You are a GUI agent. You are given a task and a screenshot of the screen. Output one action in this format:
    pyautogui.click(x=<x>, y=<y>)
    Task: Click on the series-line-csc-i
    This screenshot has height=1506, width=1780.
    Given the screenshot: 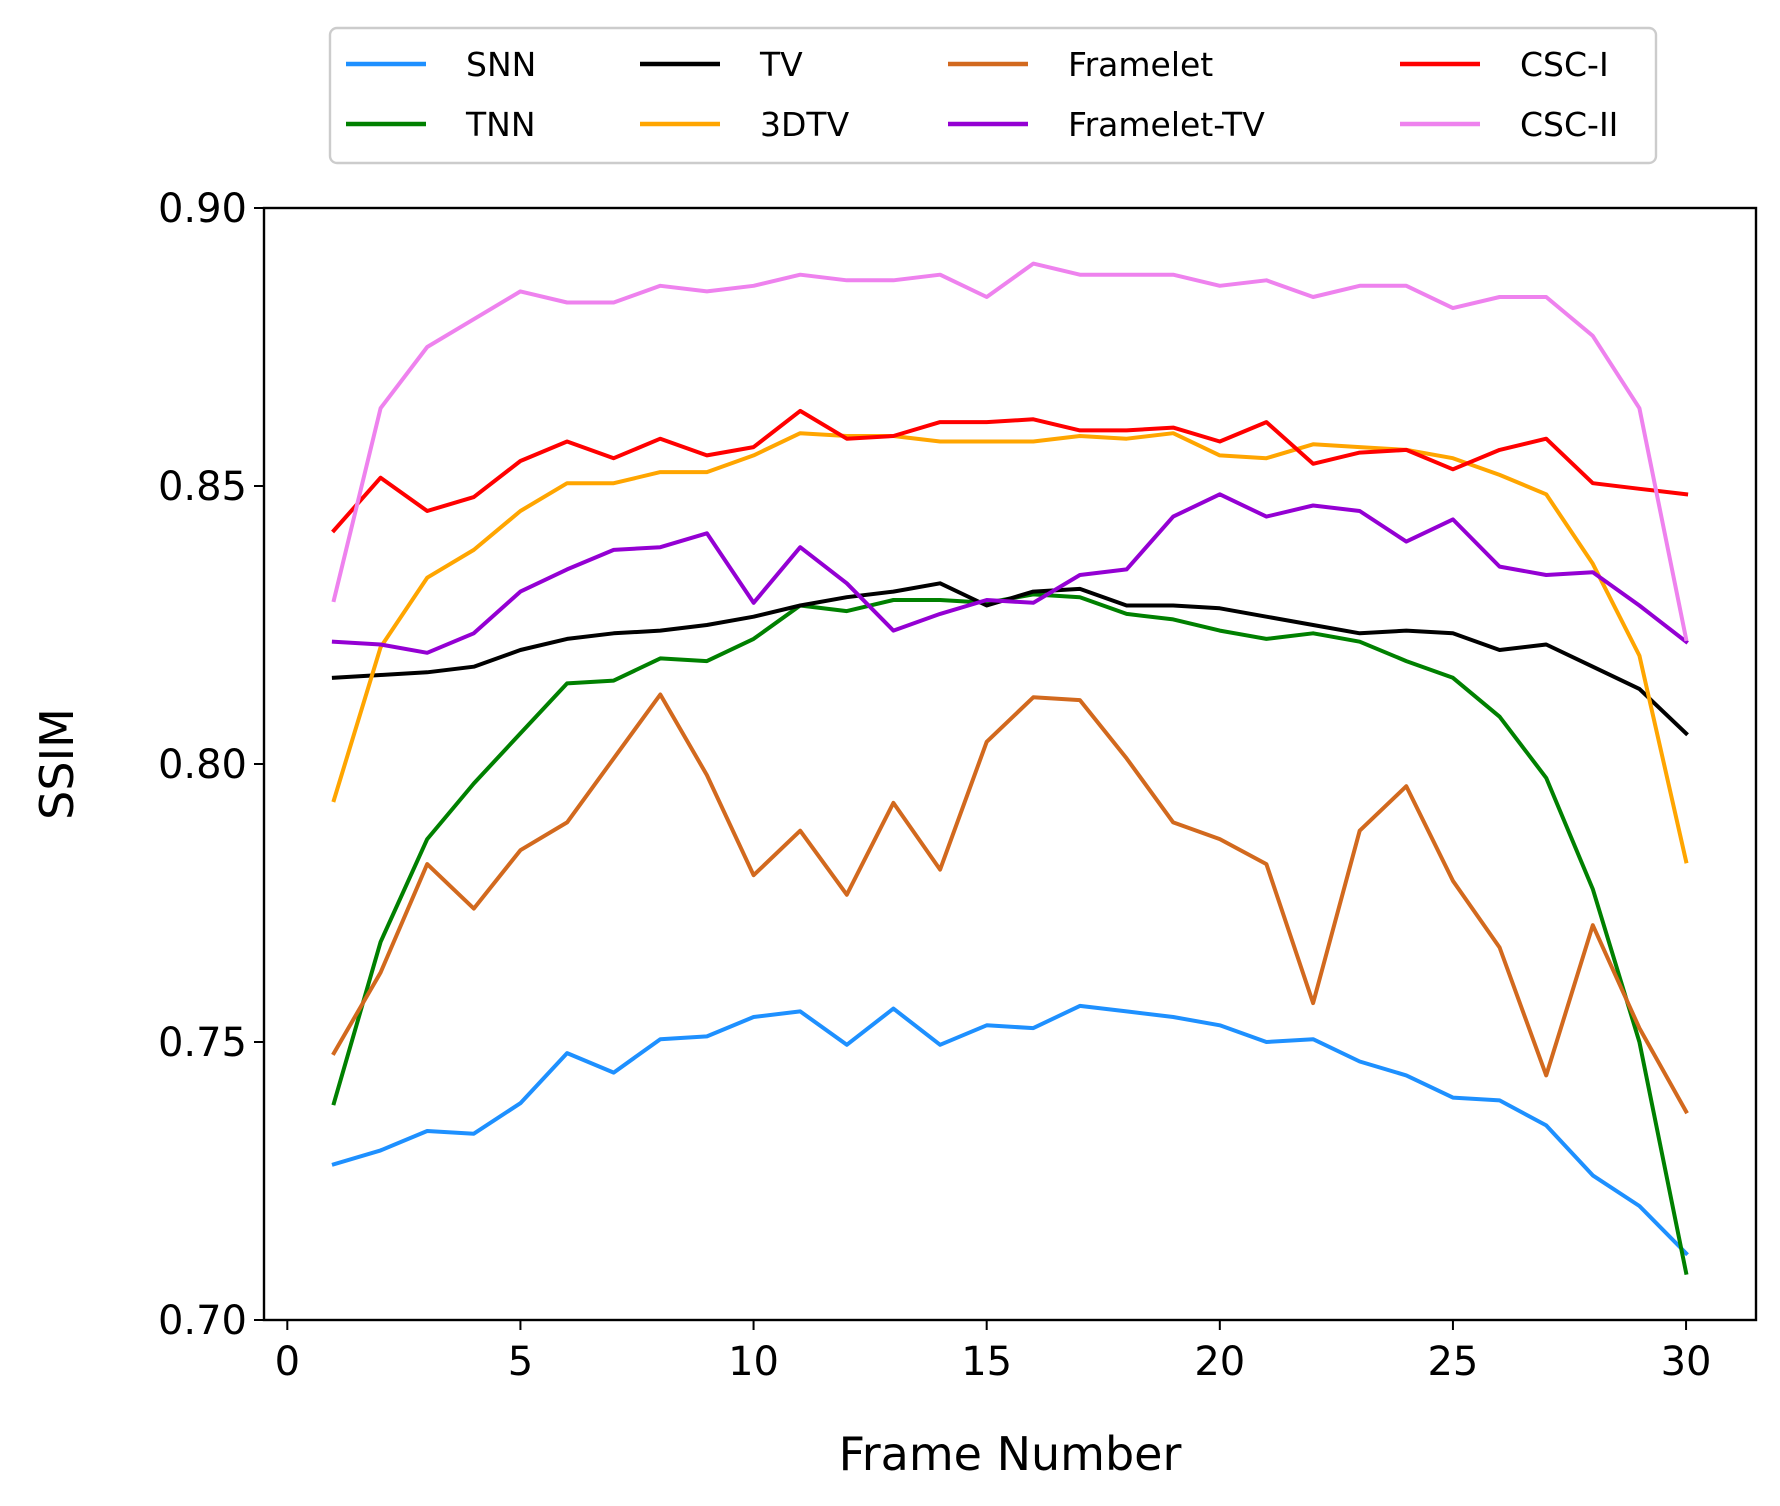 What is the action you would take?
    pyautogui.click(x=1010, y=471)
    